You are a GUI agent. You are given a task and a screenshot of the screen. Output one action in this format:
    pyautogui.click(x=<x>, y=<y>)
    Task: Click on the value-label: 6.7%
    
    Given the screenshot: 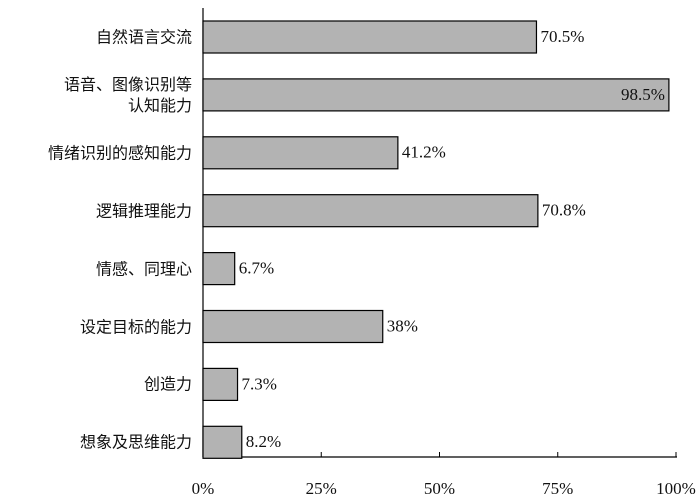 What is the action you would take?
    pyautogui.click(x=256, y=268)
    